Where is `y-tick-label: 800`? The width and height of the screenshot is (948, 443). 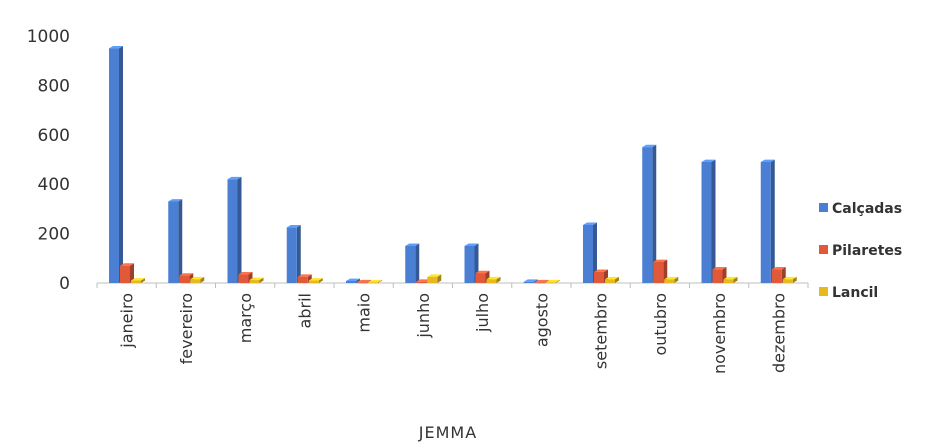 y-tick-label: 800 is located at coordinates (54, 86).